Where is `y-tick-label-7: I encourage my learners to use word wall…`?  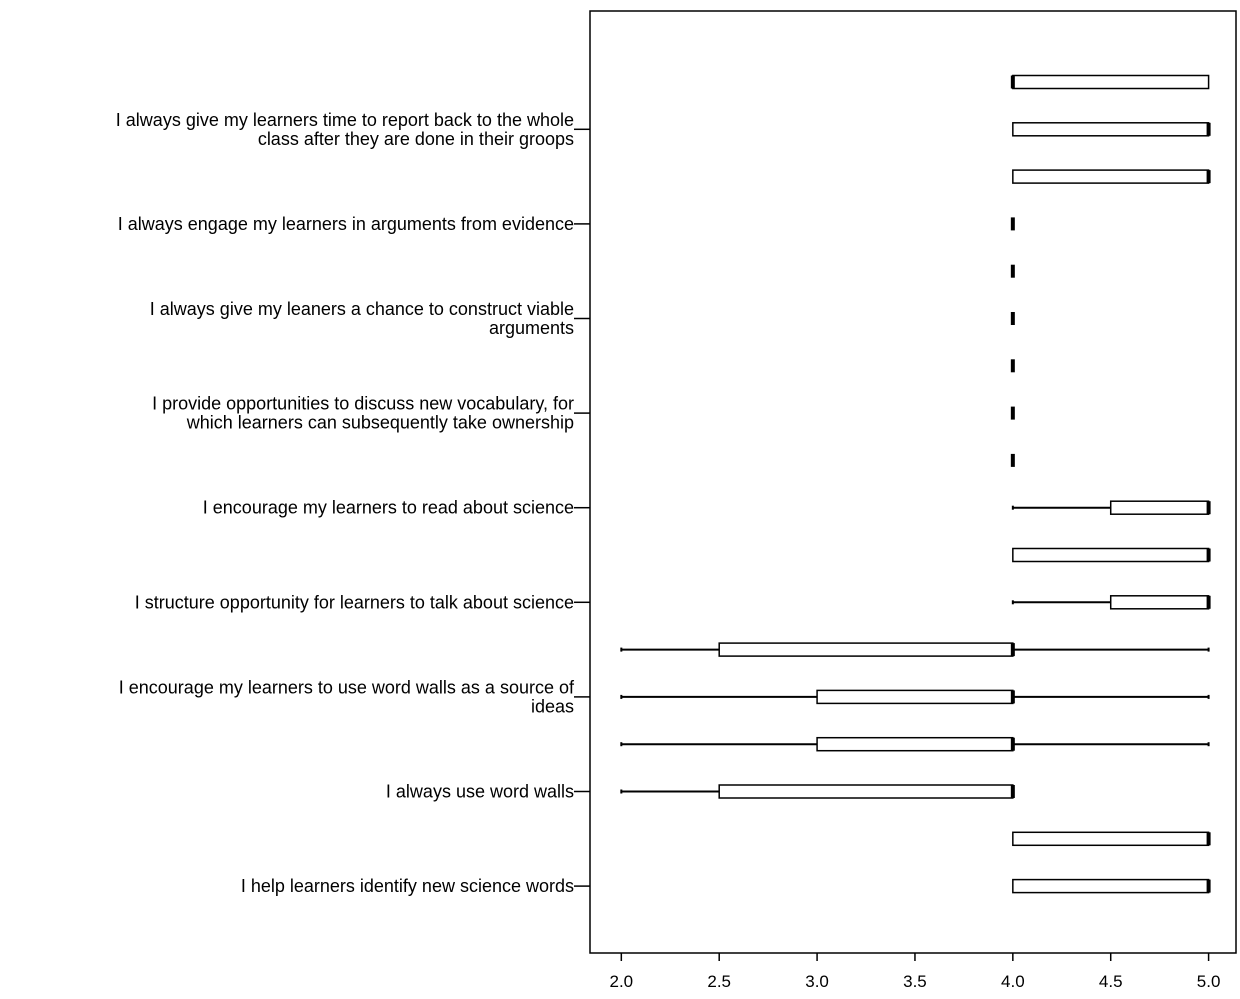
y-tick-label-7: I encourage my learners to use word wall… is located at coordinates (347, 696).